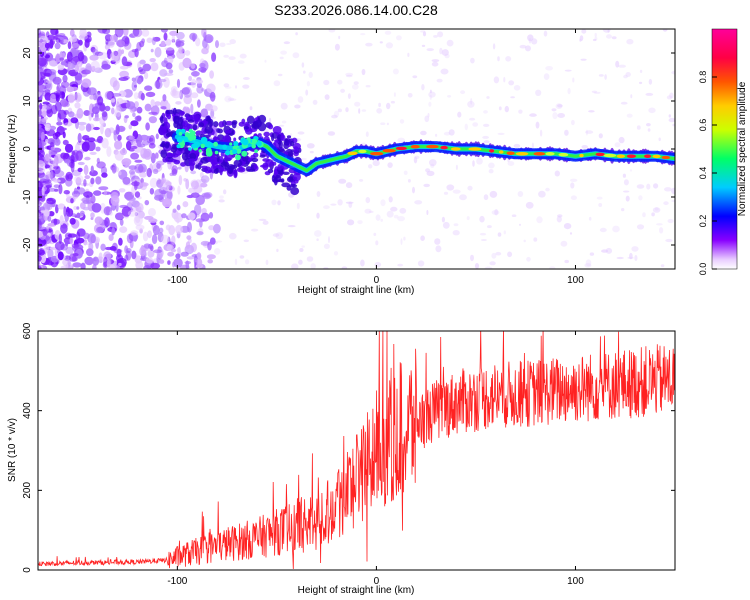 This screenshot has height=600, width=750. I want to click on spectrogram-ylabel: Frequency (Hz), so click(12, 149).